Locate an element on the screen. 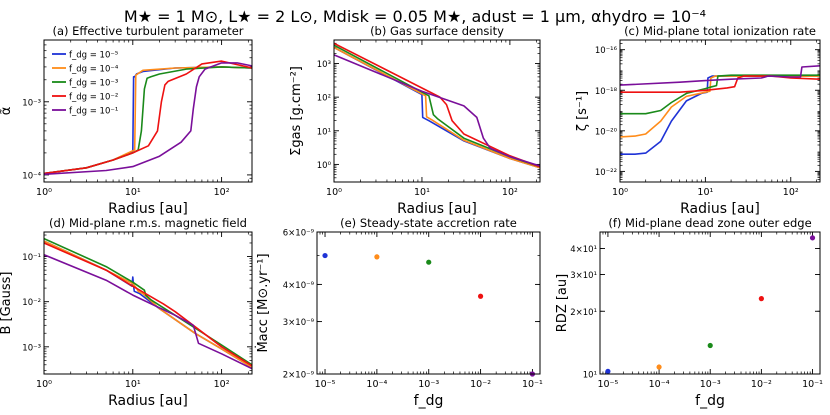 The image size is (830, 415). y-tick-label: 2×10¹ is located at coordinates (583, 313).